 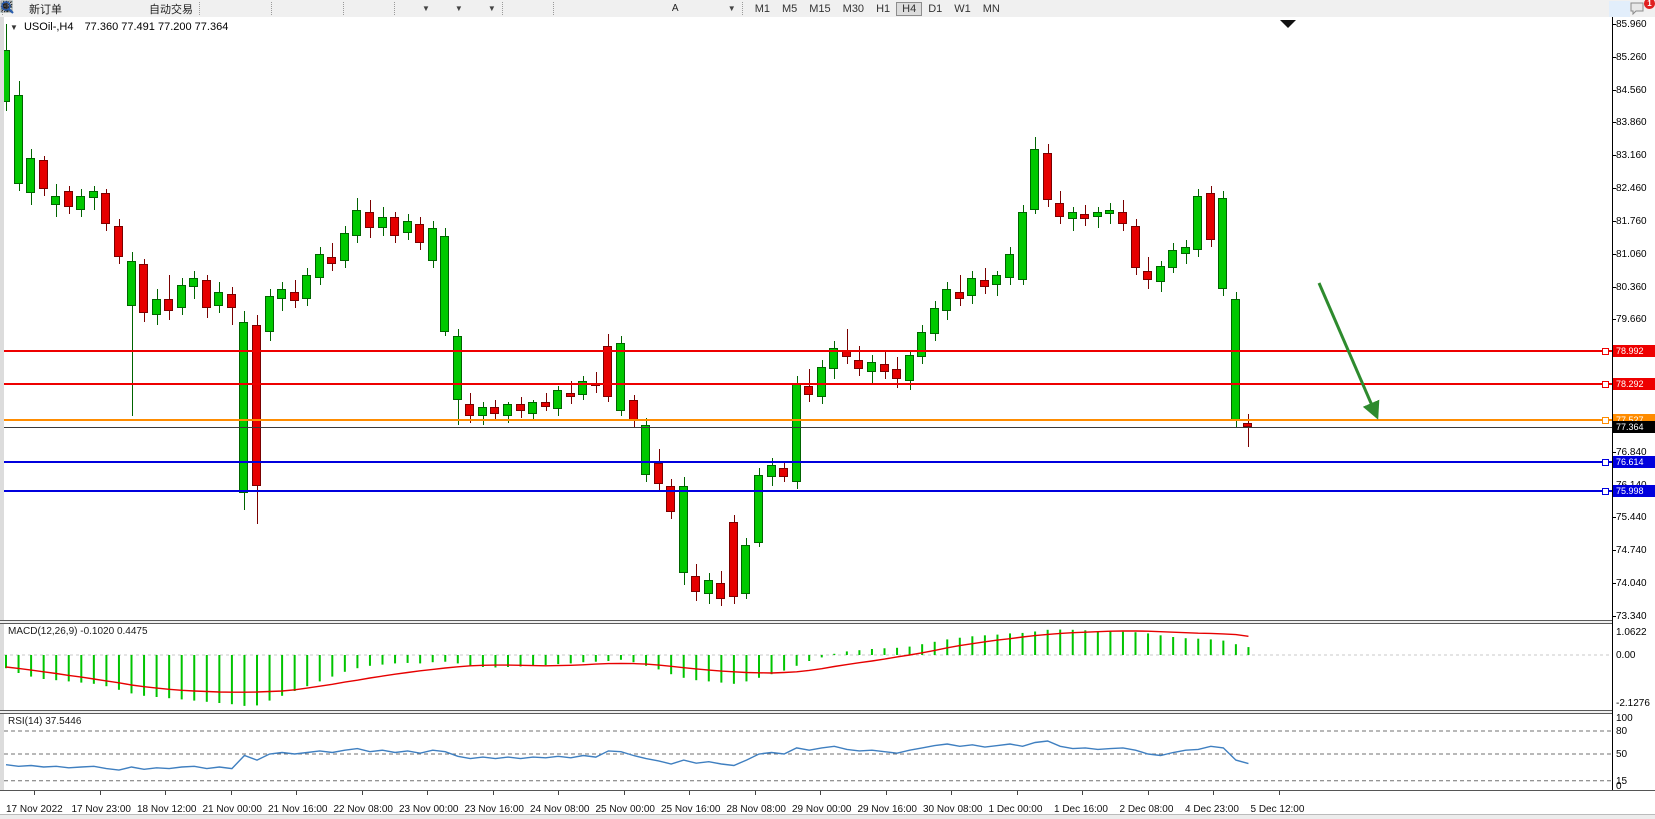 I want to click on arrows-tool: ▼, so click(x=370, y=9).